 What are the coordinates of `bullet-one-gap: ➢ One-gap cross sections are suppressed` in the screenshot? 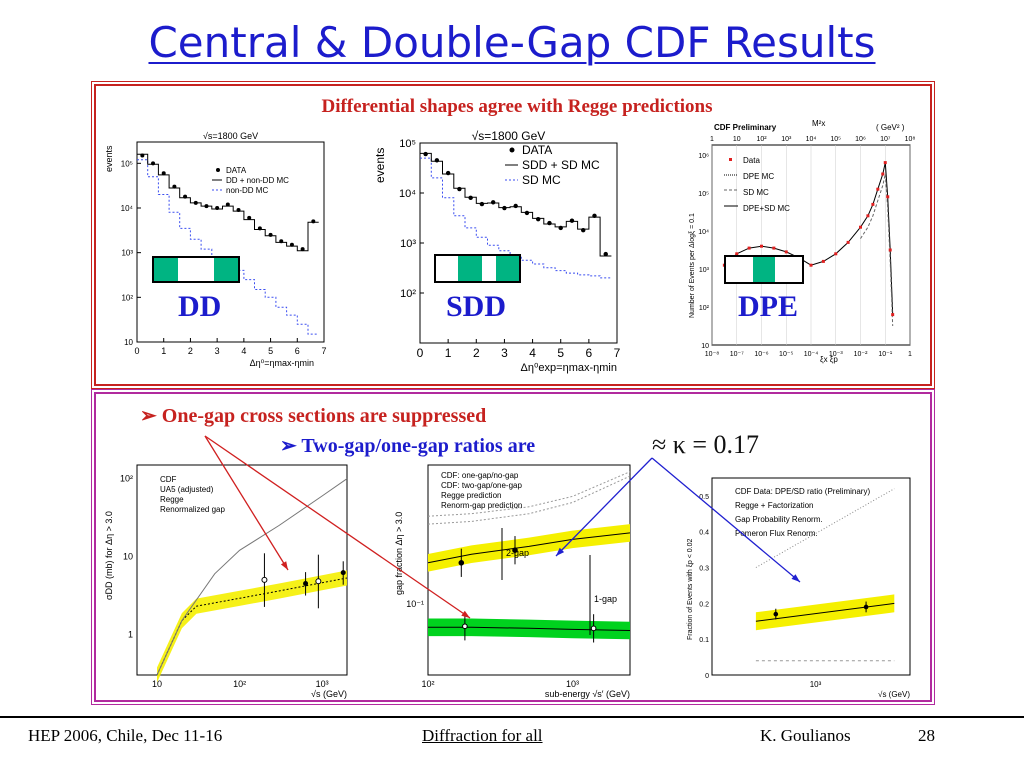 It's located at (313, 415).